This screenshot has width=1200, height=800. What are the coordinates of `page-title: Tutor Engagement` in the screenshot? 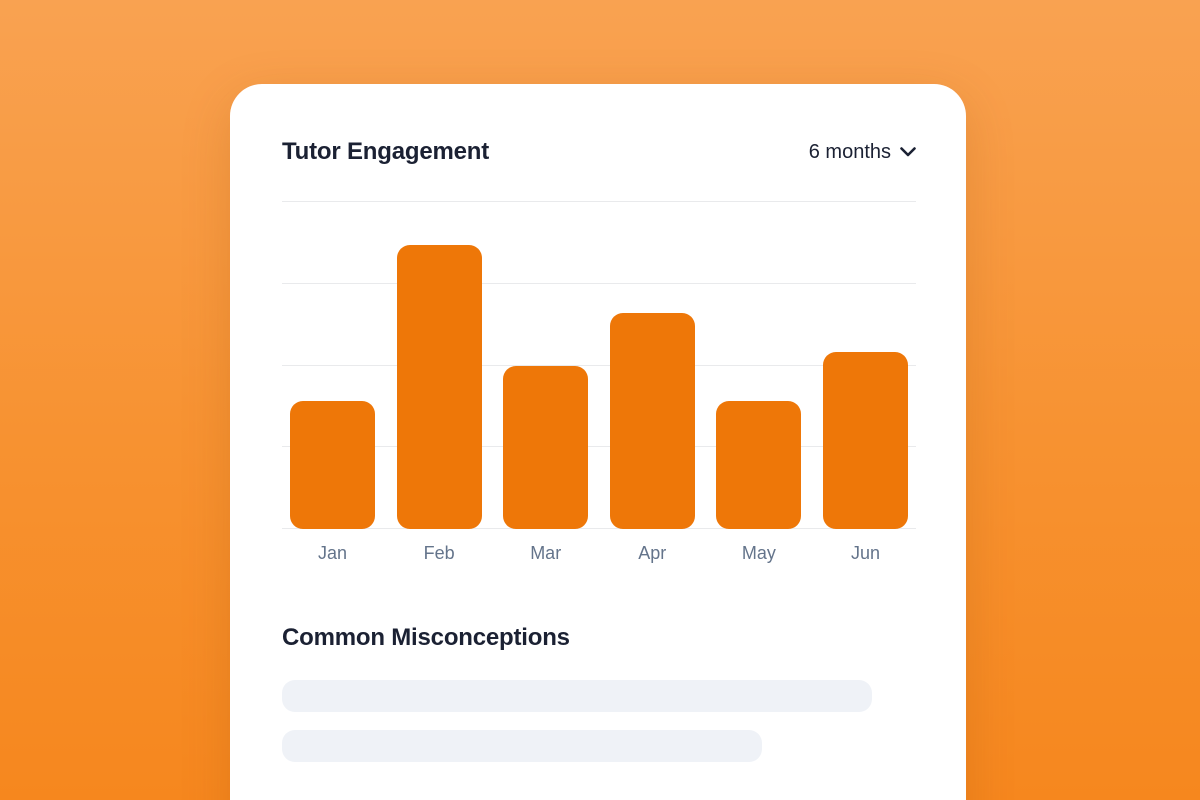 It's located at (386, 151).